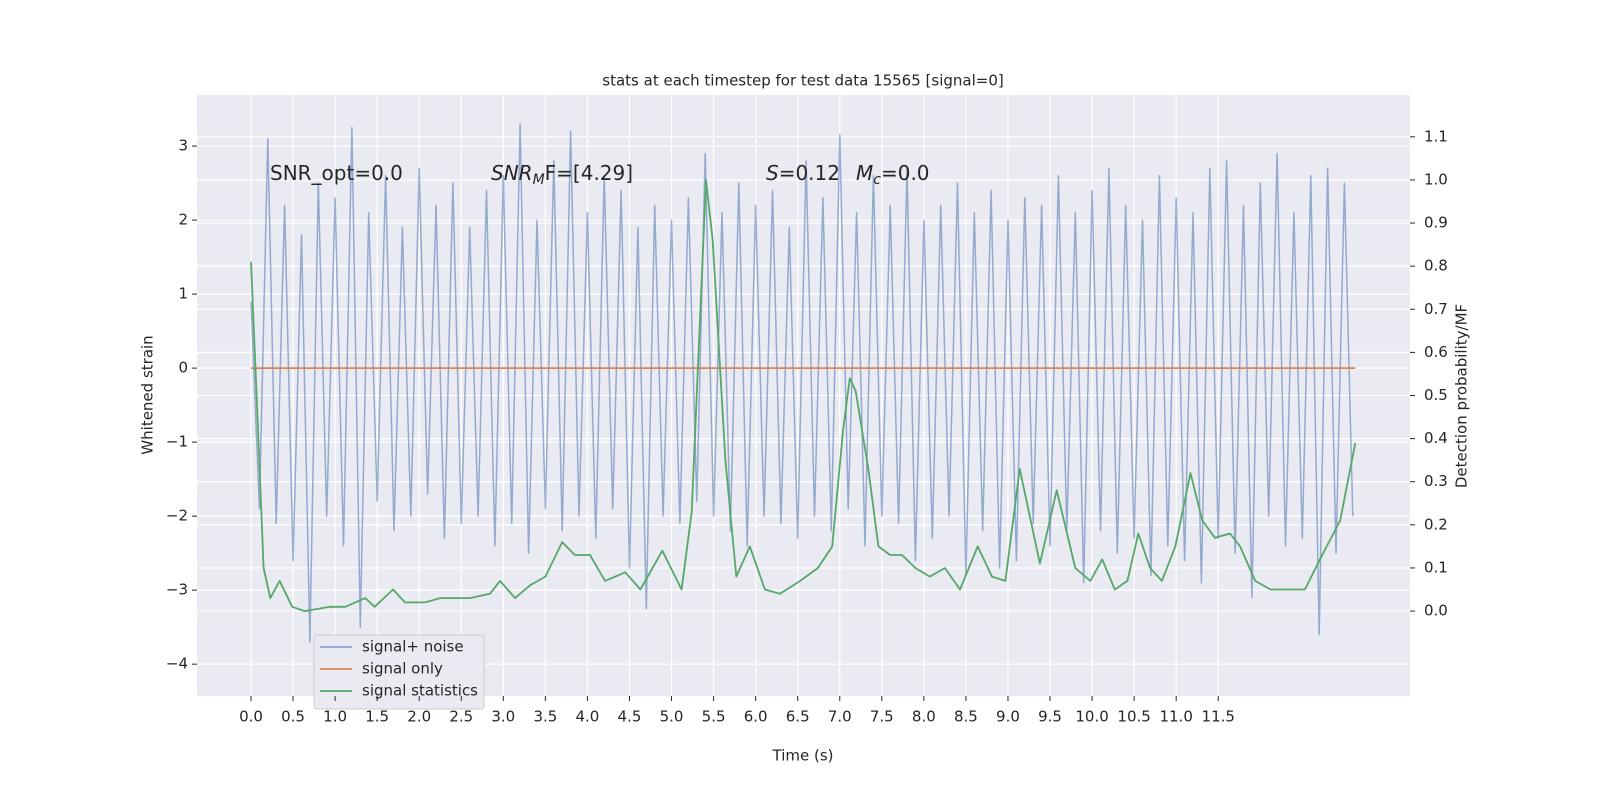  I want to click on x-tick-label: 4.5, so click(630, 717).